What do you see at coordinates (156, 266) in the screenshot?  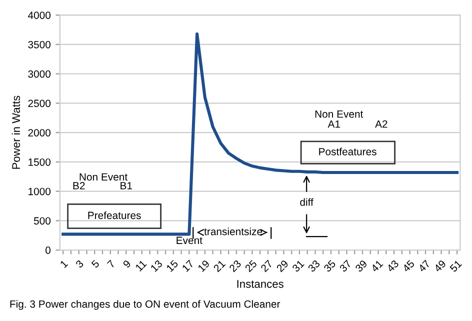 I see `x-tick-label: 13` at bounding box center [156, 266].